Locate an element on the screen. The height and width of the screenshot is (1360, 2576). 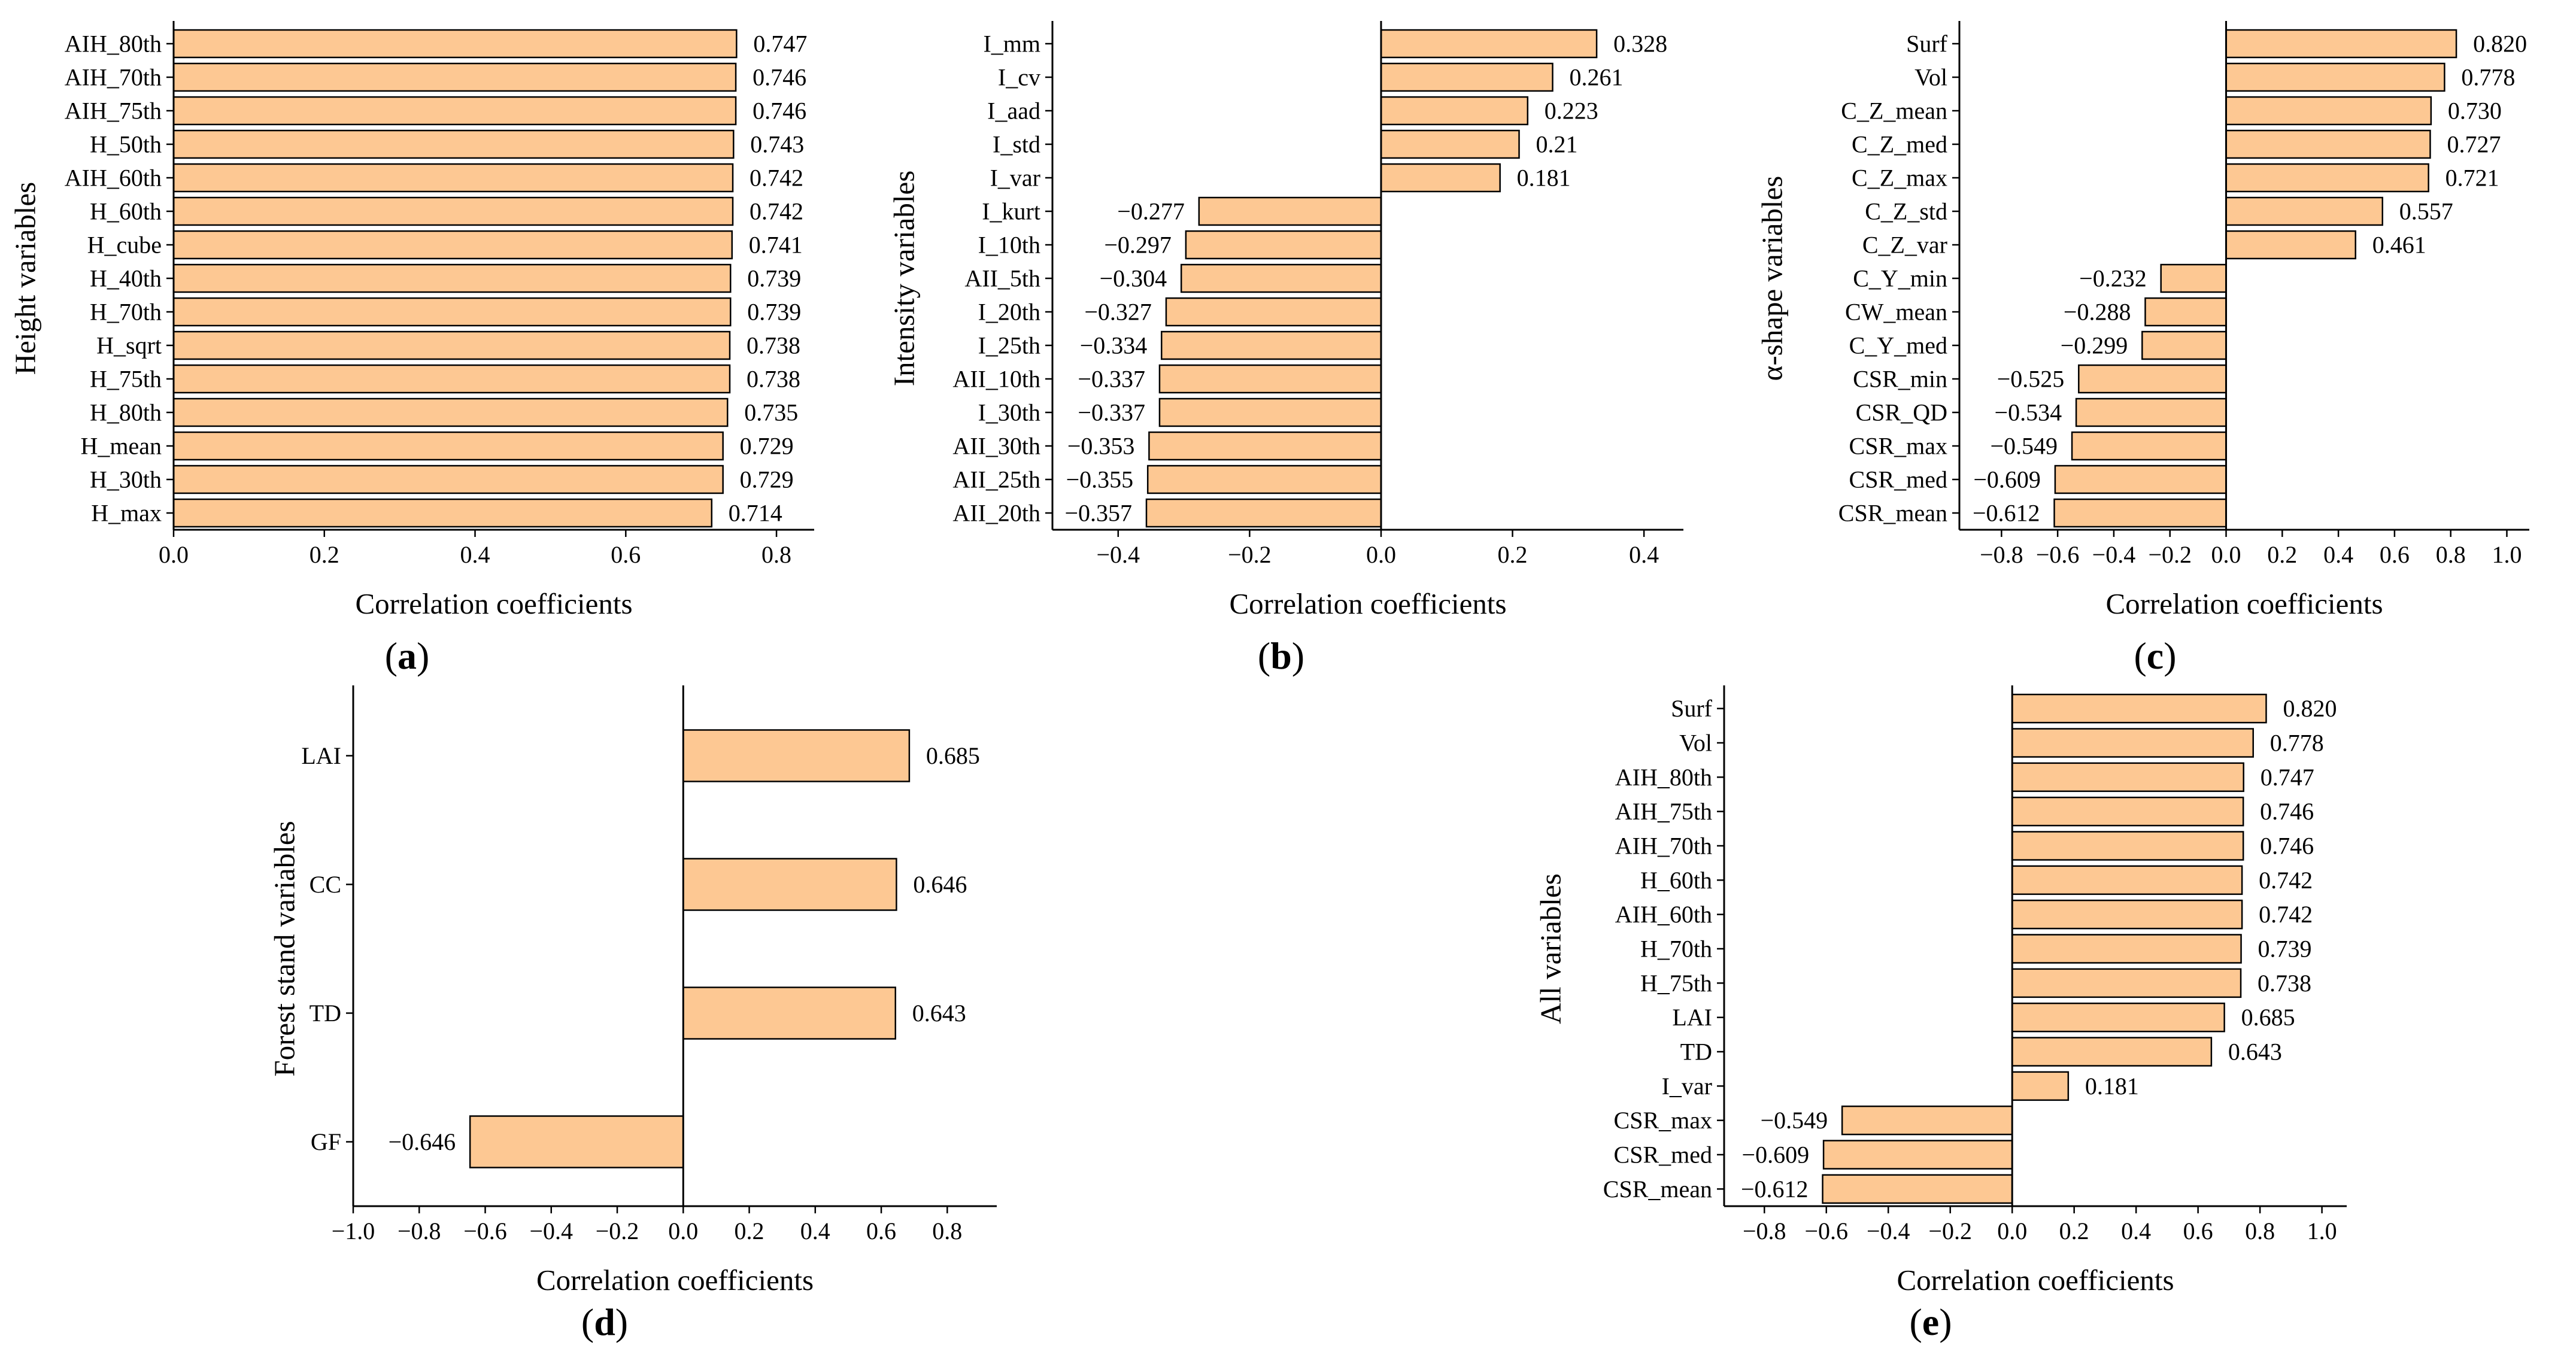
value-label-i-30th: −0.337 is located at coordinates (1111, 412).